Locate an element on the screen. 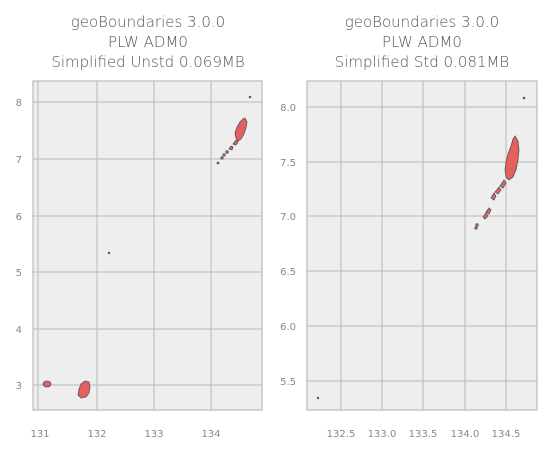  right-x-tick-4: 134.0 is located at coordinates (465, 434).